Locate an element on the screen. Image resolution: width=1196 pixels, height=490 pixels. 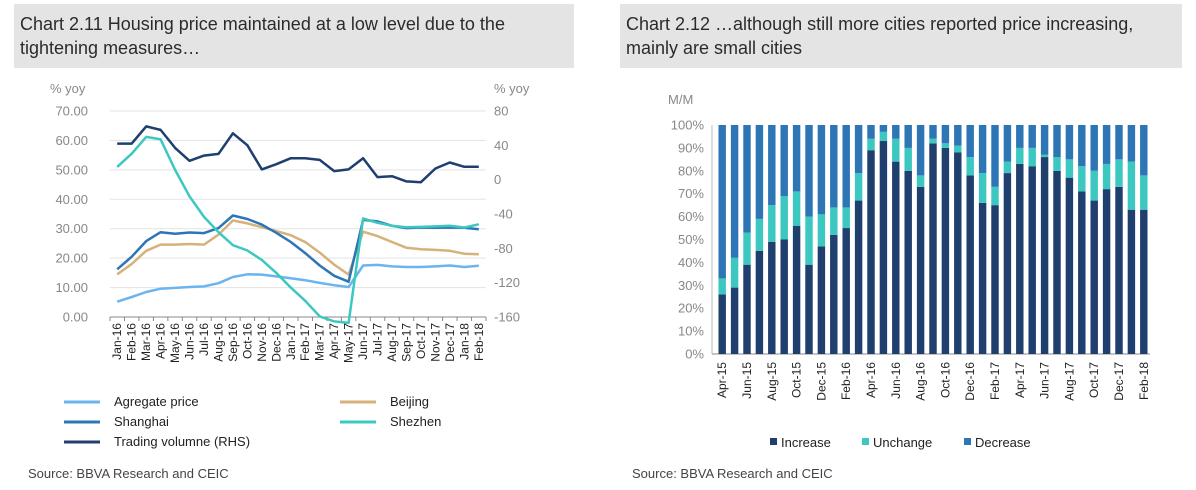
x-tick-label: Feb-16 is located at coordinates (132, 342).